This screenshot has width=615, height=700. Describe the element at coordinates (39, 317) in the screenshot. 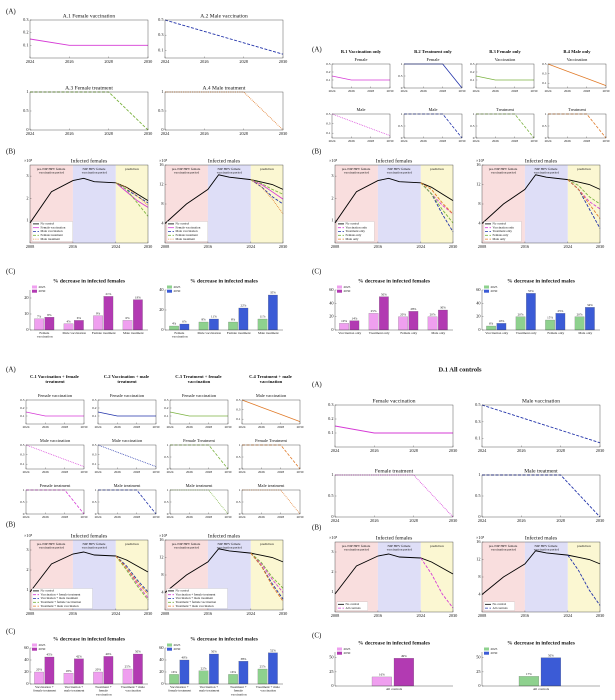

I see `value-label: 7%` at that location.